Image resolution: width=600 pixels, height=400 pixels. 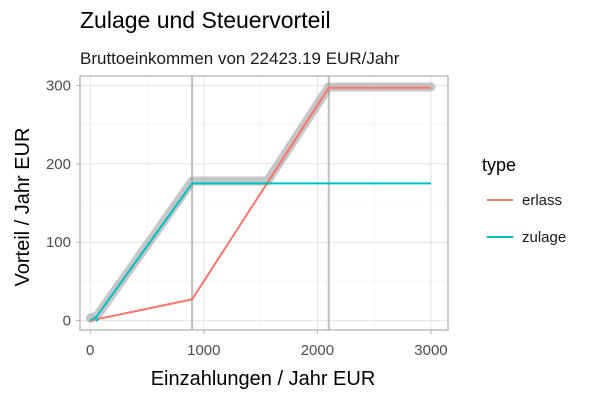 What do you see at coordinates (544, 237) in the screenshot?
I see `legend-label-zulage: zulage` at bounding box center [544, 237].